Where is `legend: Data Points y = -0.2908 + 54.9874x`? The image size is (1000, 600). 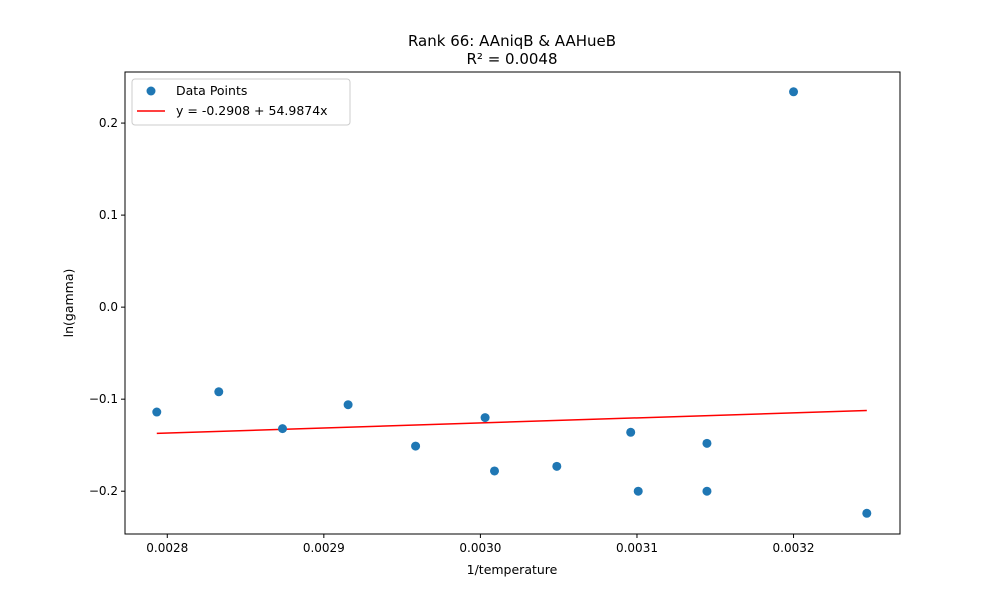 legend: Data Points y = -0.2908 + 54.9874x is located at coordinates (241, 102).